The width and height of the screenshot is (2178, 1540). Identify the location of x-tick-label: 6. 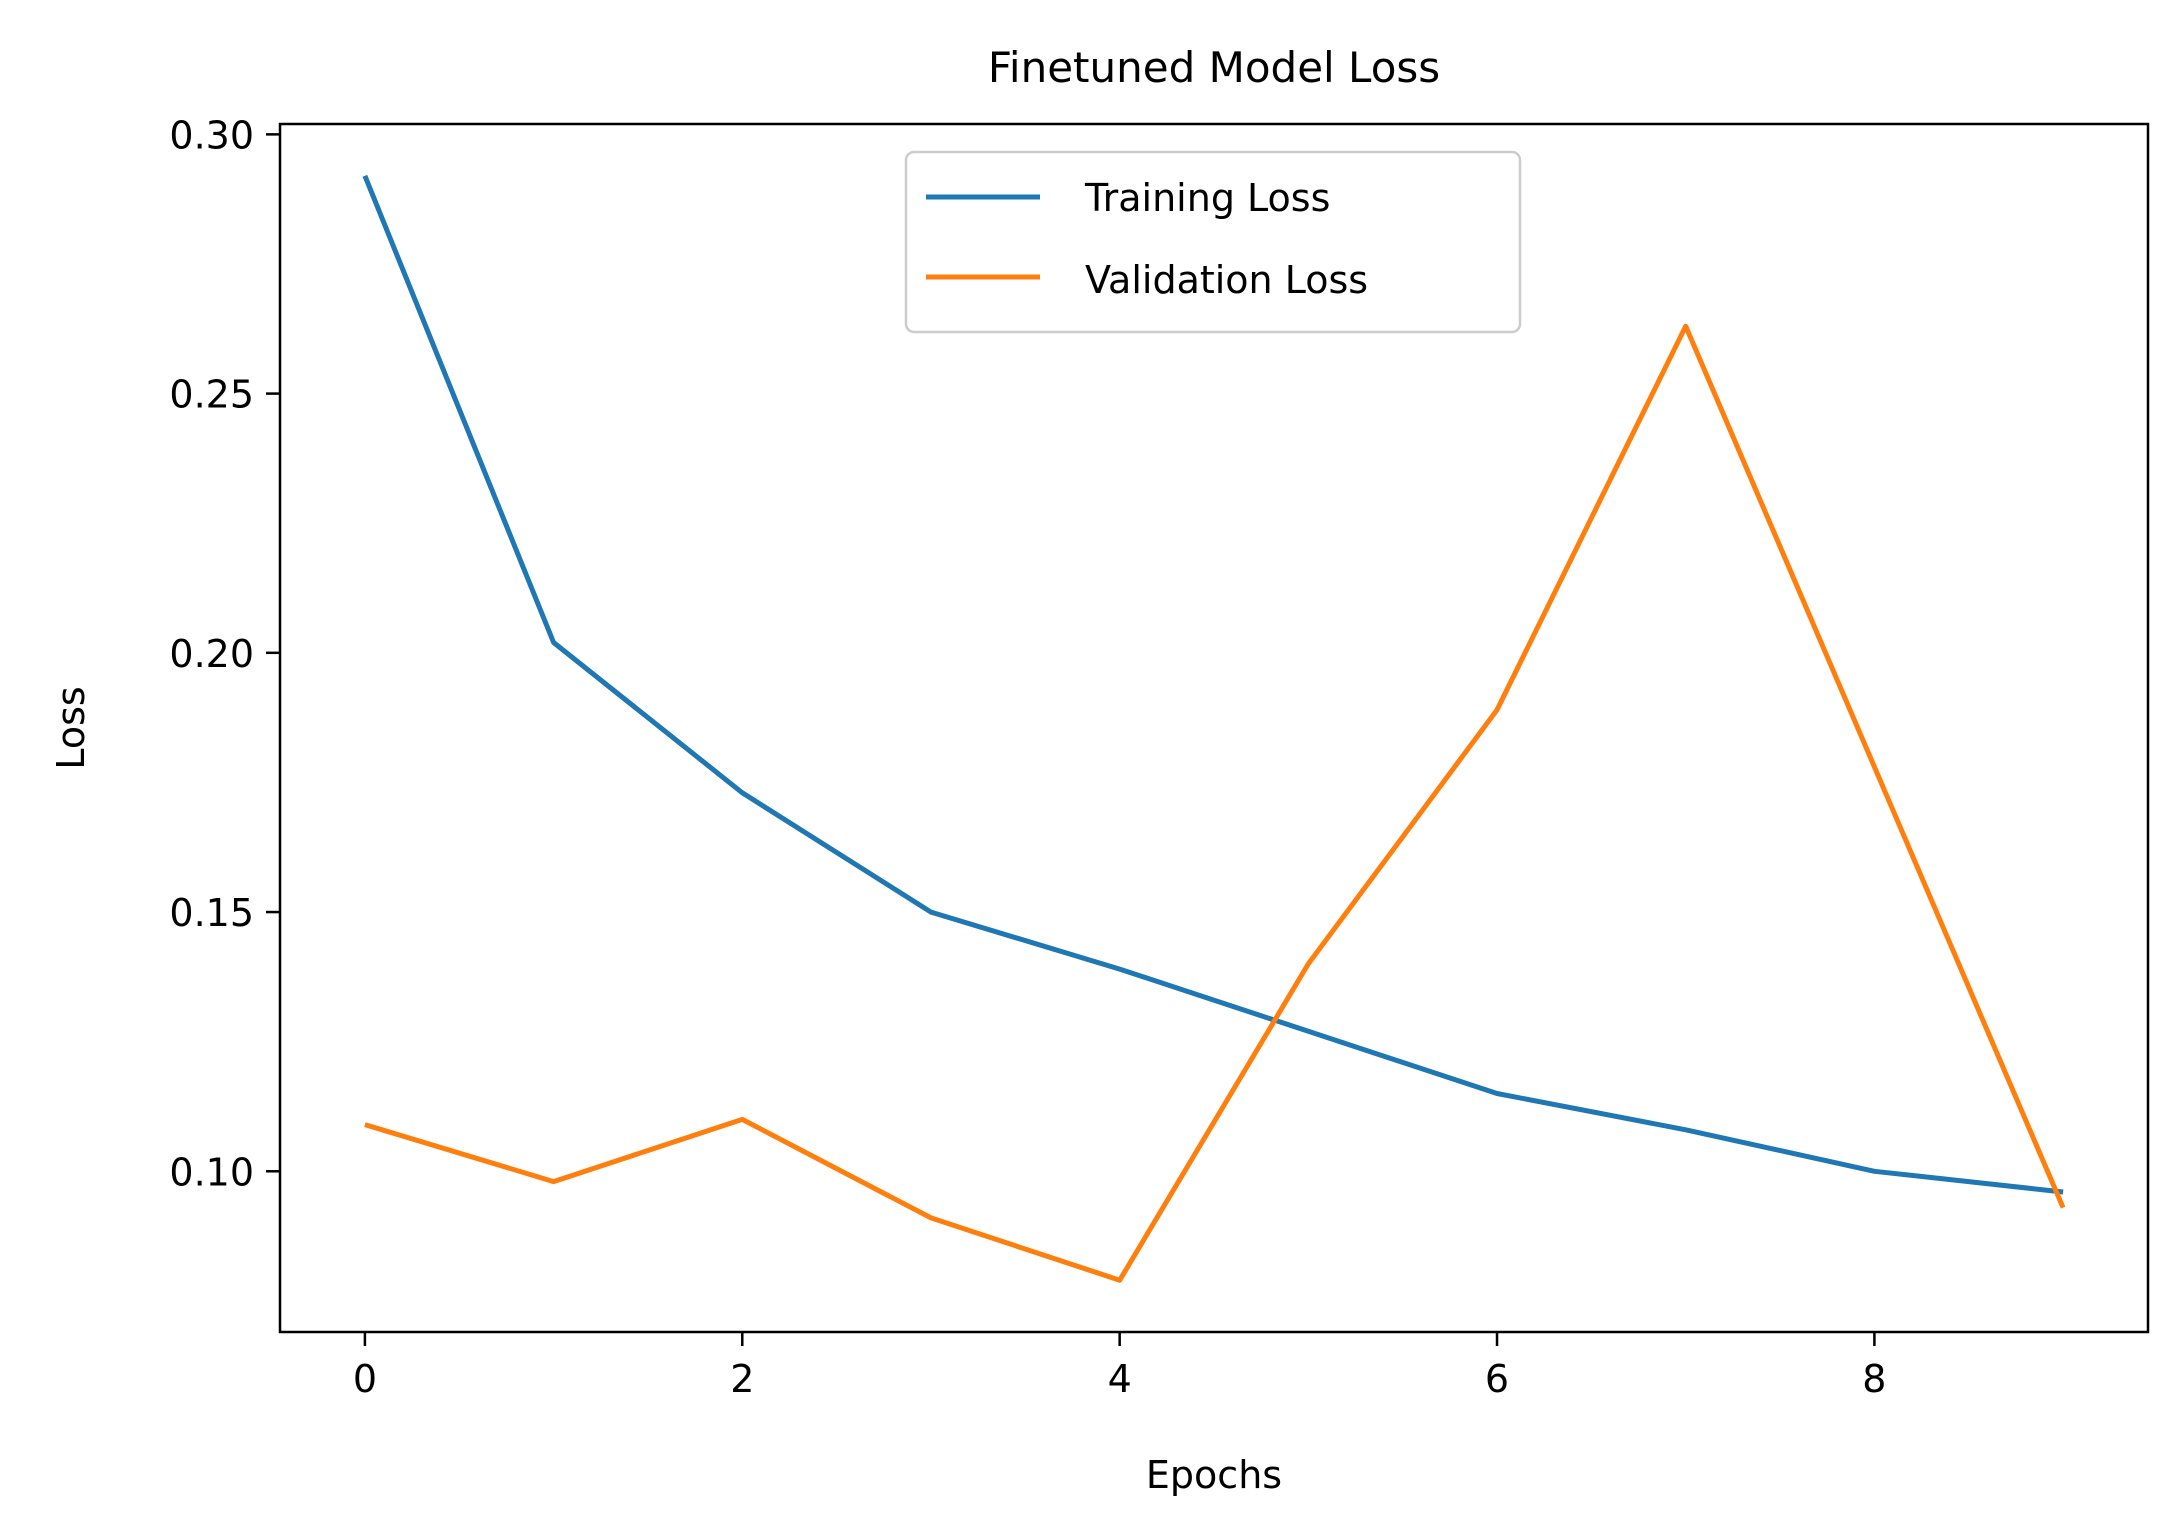
(1497, 1379).